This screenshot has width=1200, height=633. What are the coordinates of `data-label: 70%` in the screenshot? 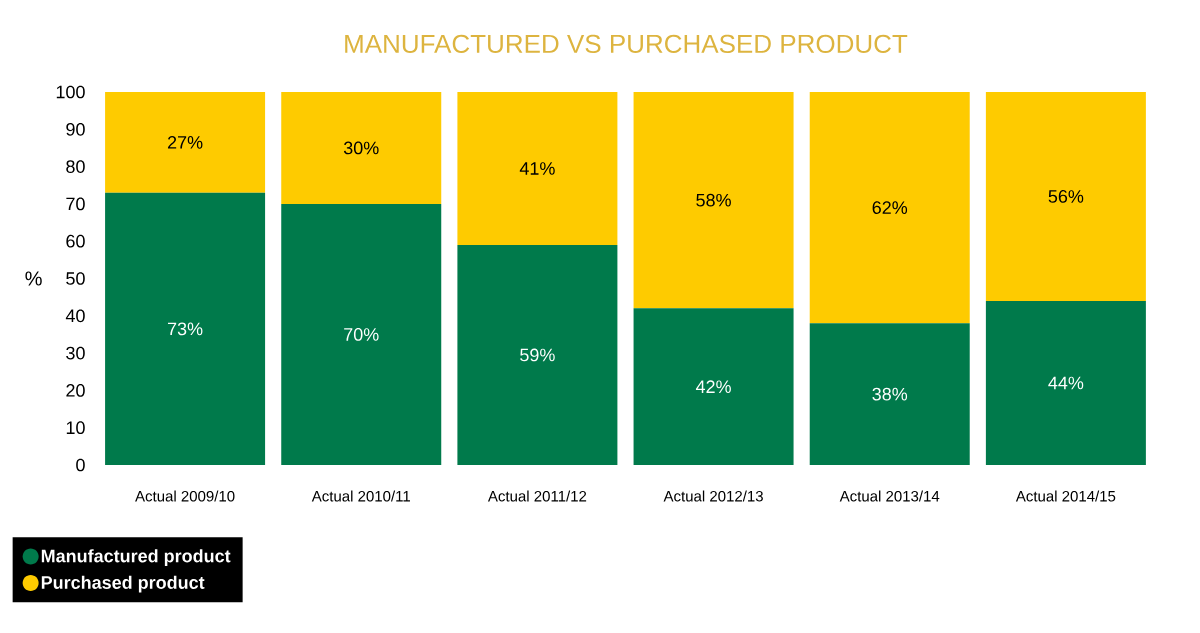 It's located at (361, 334).